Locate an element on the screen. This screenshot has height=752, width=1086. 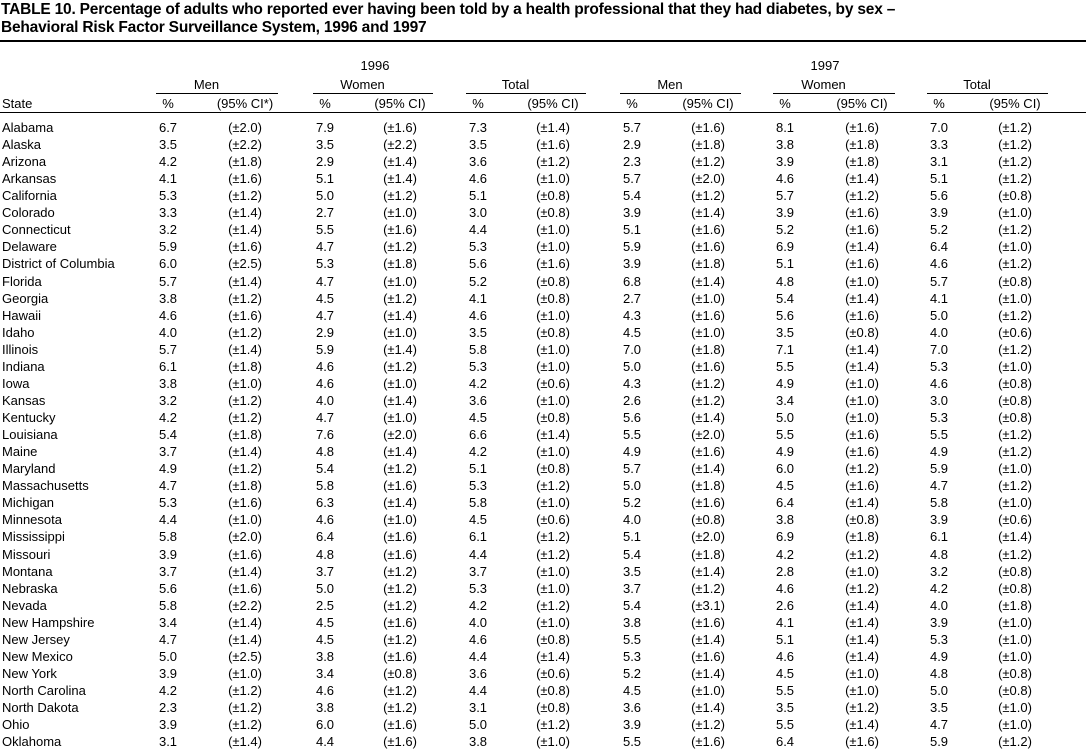
percent-cell: 6.1 is located at coordinates (478, 537).